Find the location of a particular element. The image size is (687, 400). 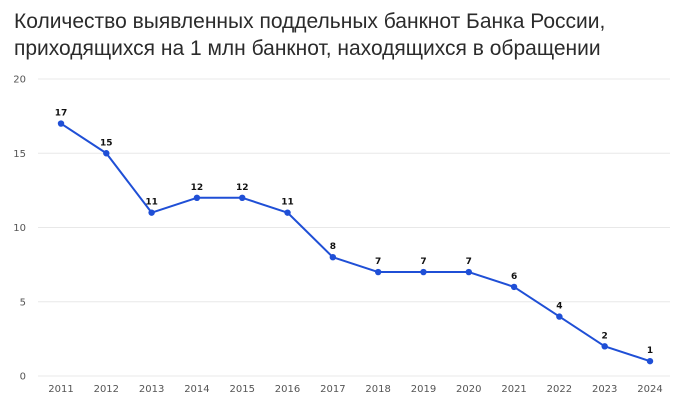

x-tick-label: 2012 is located at coordinates (106, 389).